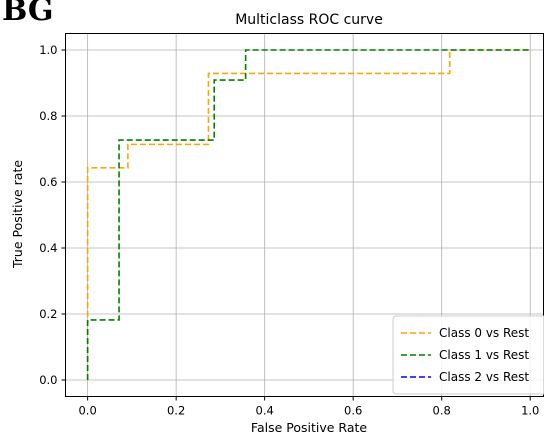 The height and width of the screenshot is (438, 544). Describe the element at coordinates (265, 411) in the screenshot. I see `x-tick-label: 0.4` at that location.